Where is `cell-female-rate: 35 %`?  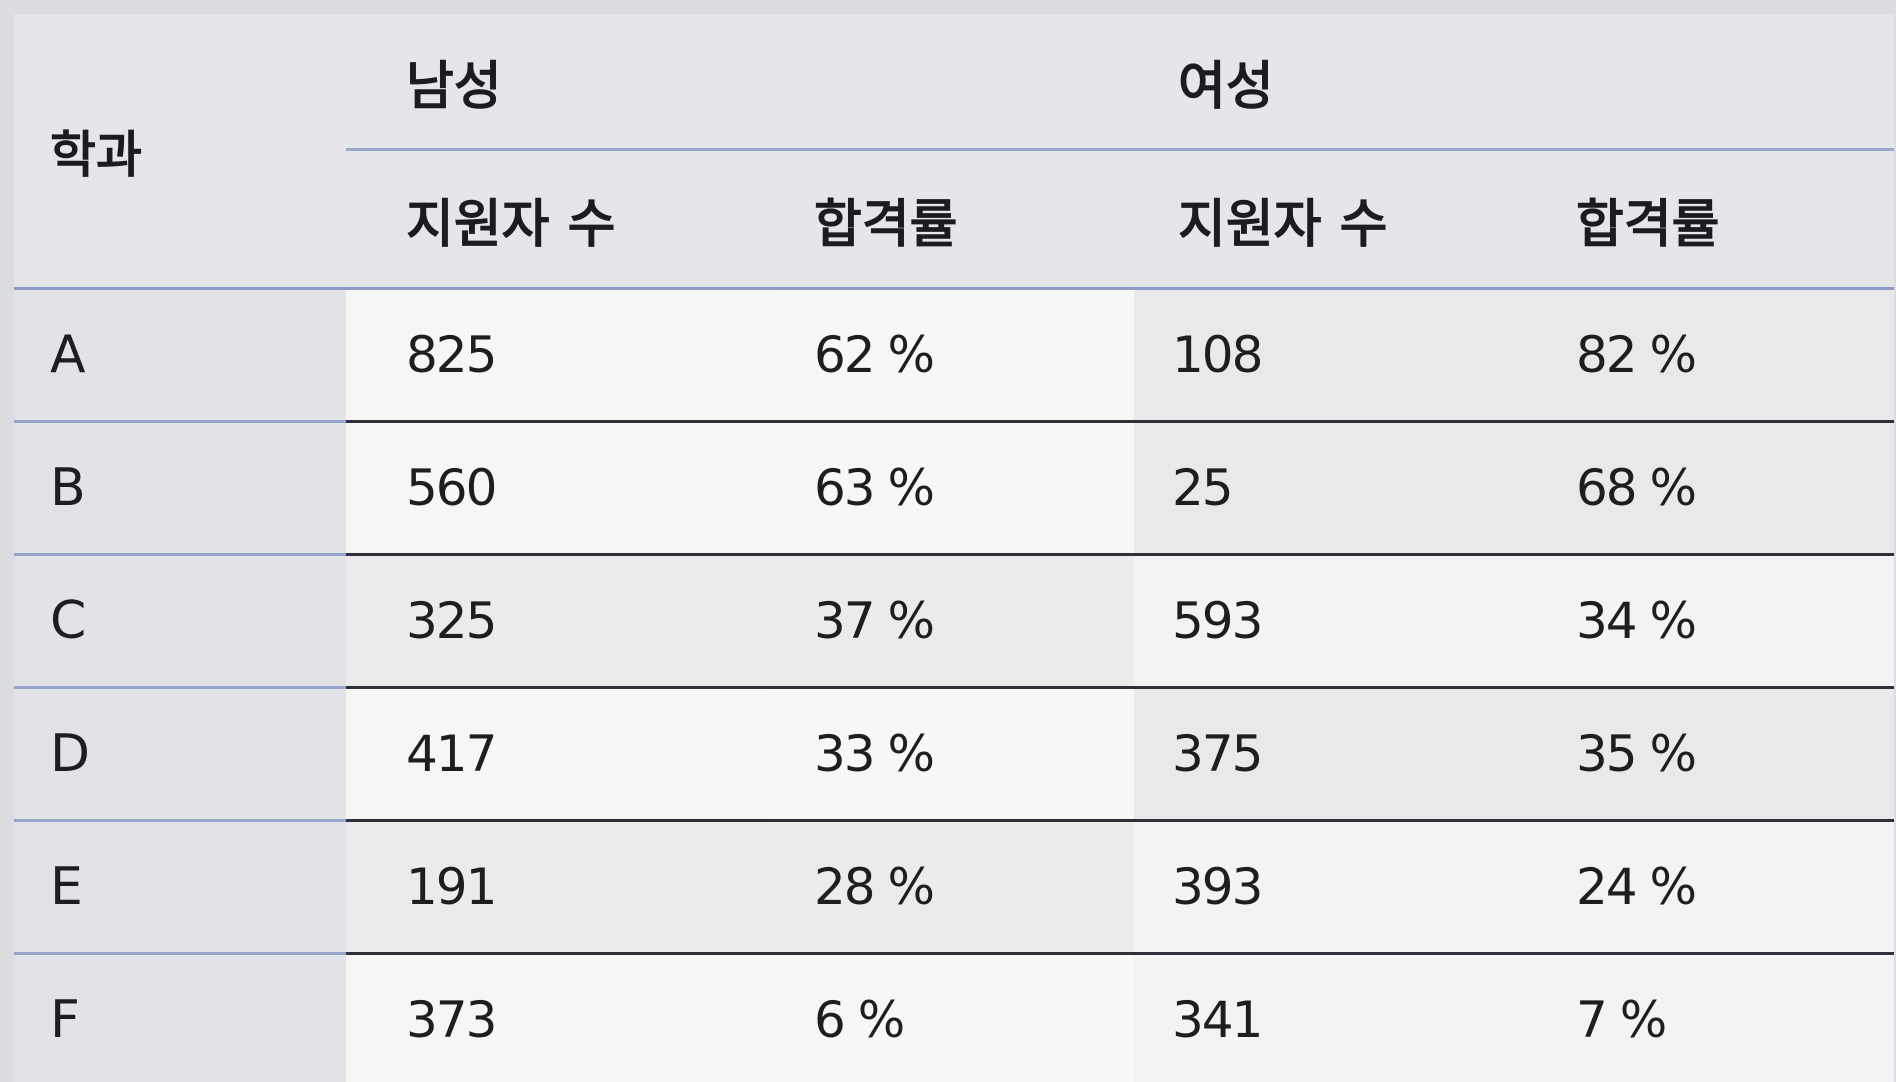
cell-female-rate: 35 % is located at coordinates (1716, 754).